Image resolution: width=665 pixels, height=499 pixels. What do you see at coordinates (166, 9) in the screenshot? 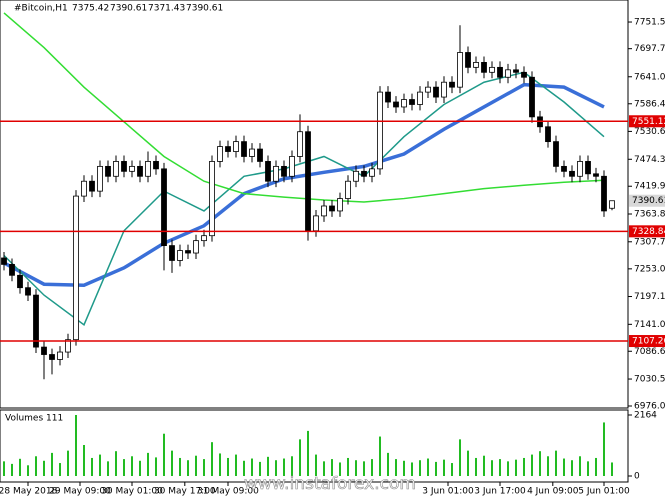
I see `header-low: 7371.43` at bounding box center [166, 9].